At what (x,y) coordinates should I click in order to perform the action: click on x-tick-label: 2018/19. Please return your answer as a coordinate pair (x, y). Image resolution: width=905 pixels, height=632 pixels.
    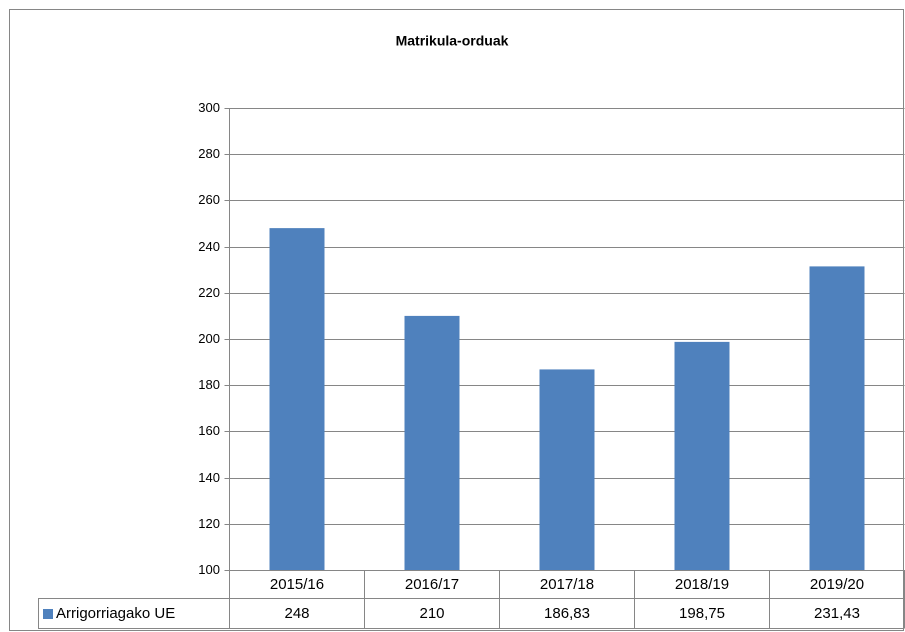
    Looking at the image, I should click on (702, 584).